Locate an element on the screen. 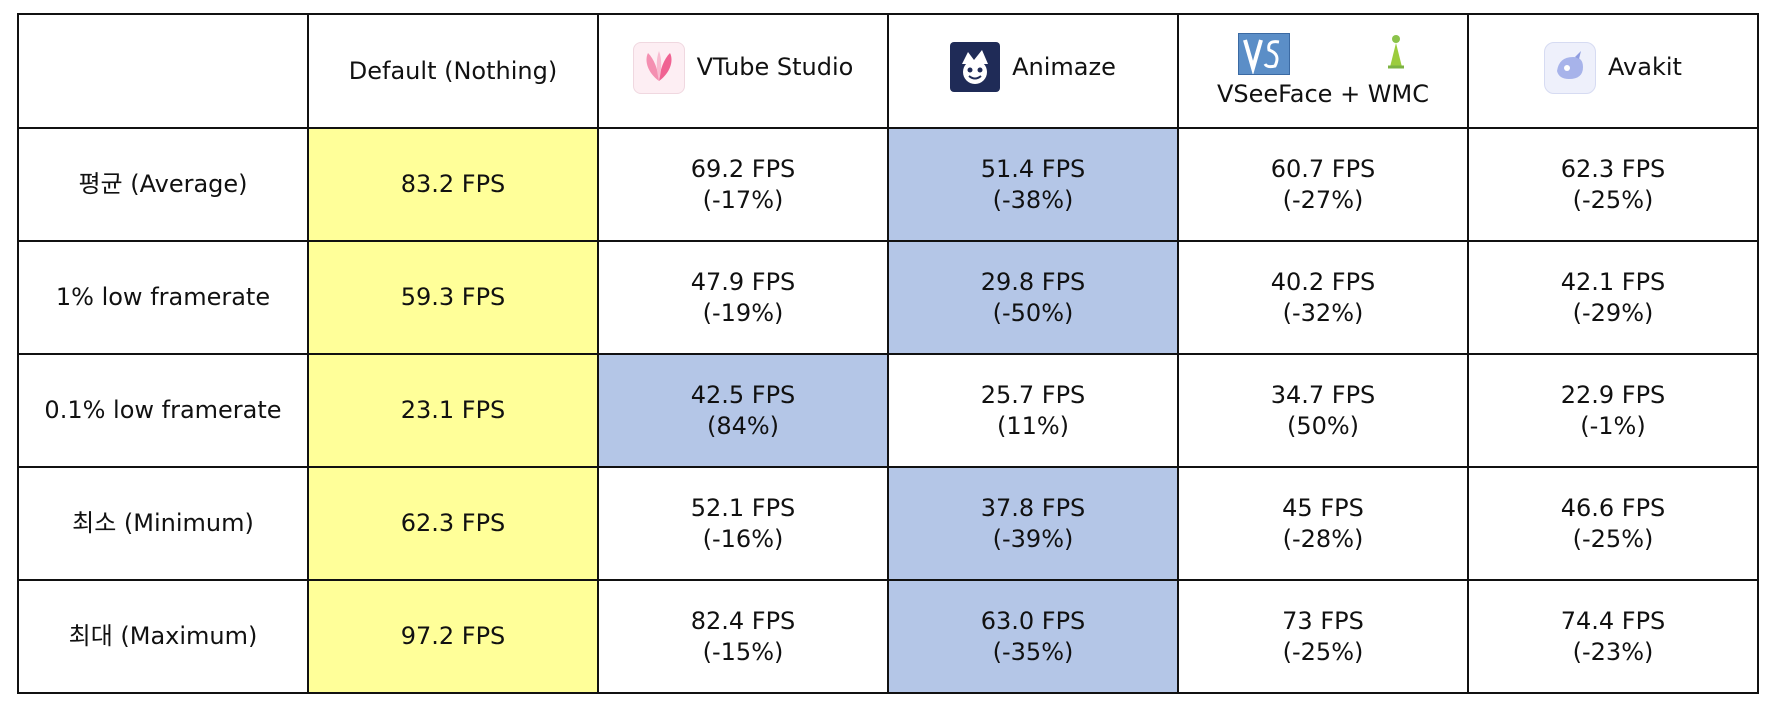 This screenshot has height=706, width=1775. fps-value: 42.5 FPS is located at coordinates (743, 394).